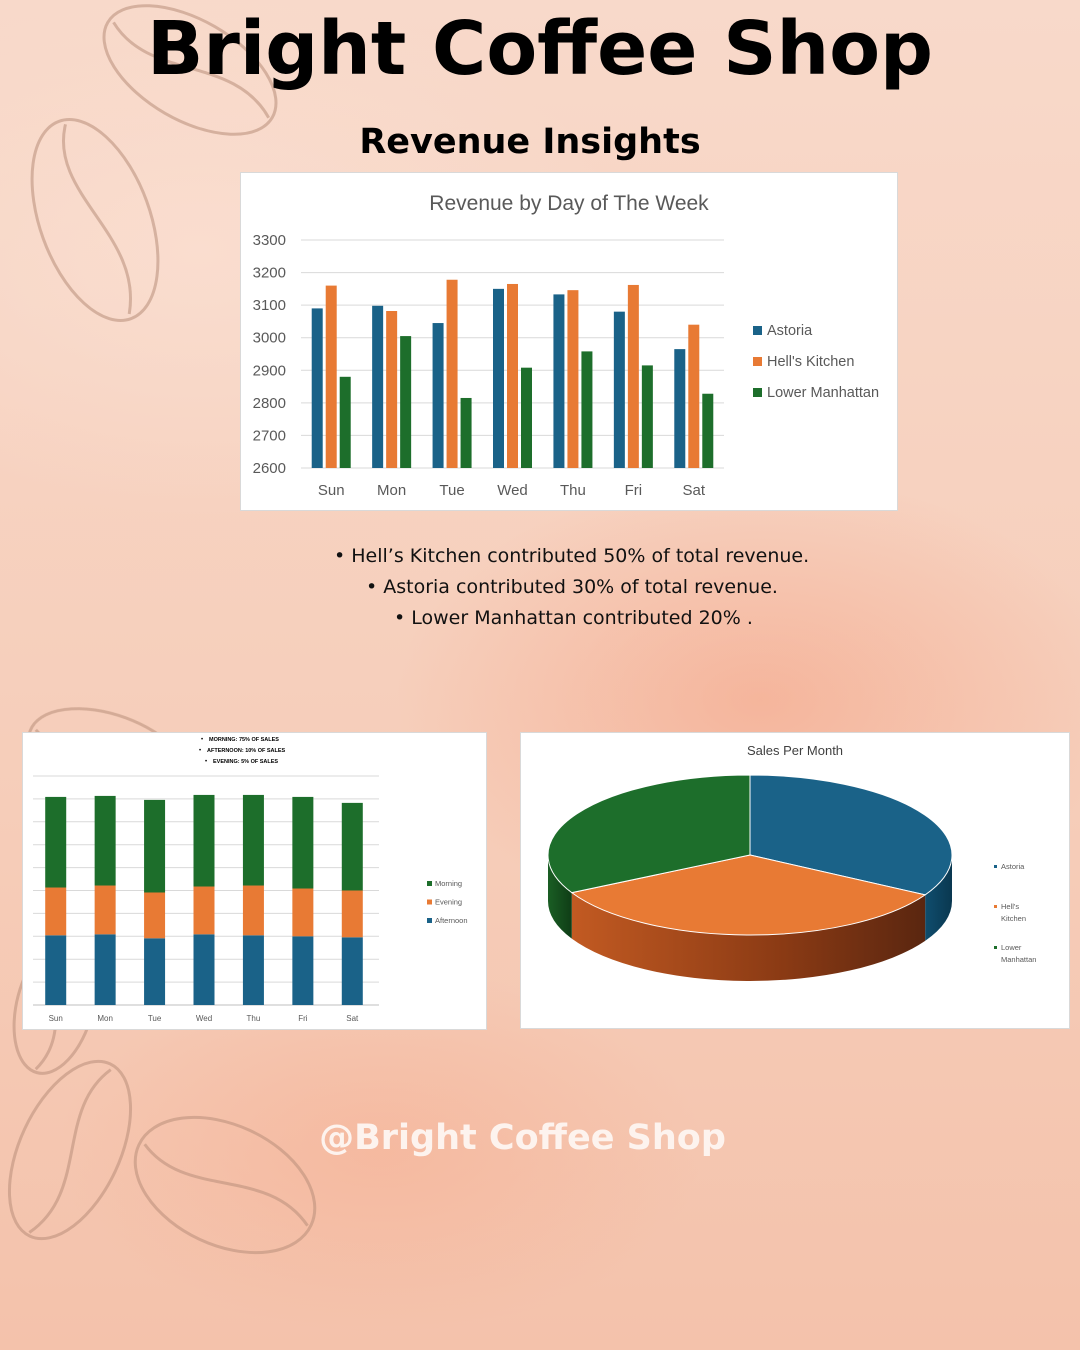 The width and height of the screenshot is (1080, 1350). I want to click on y-tick-label: 3100, so click(269, 305).